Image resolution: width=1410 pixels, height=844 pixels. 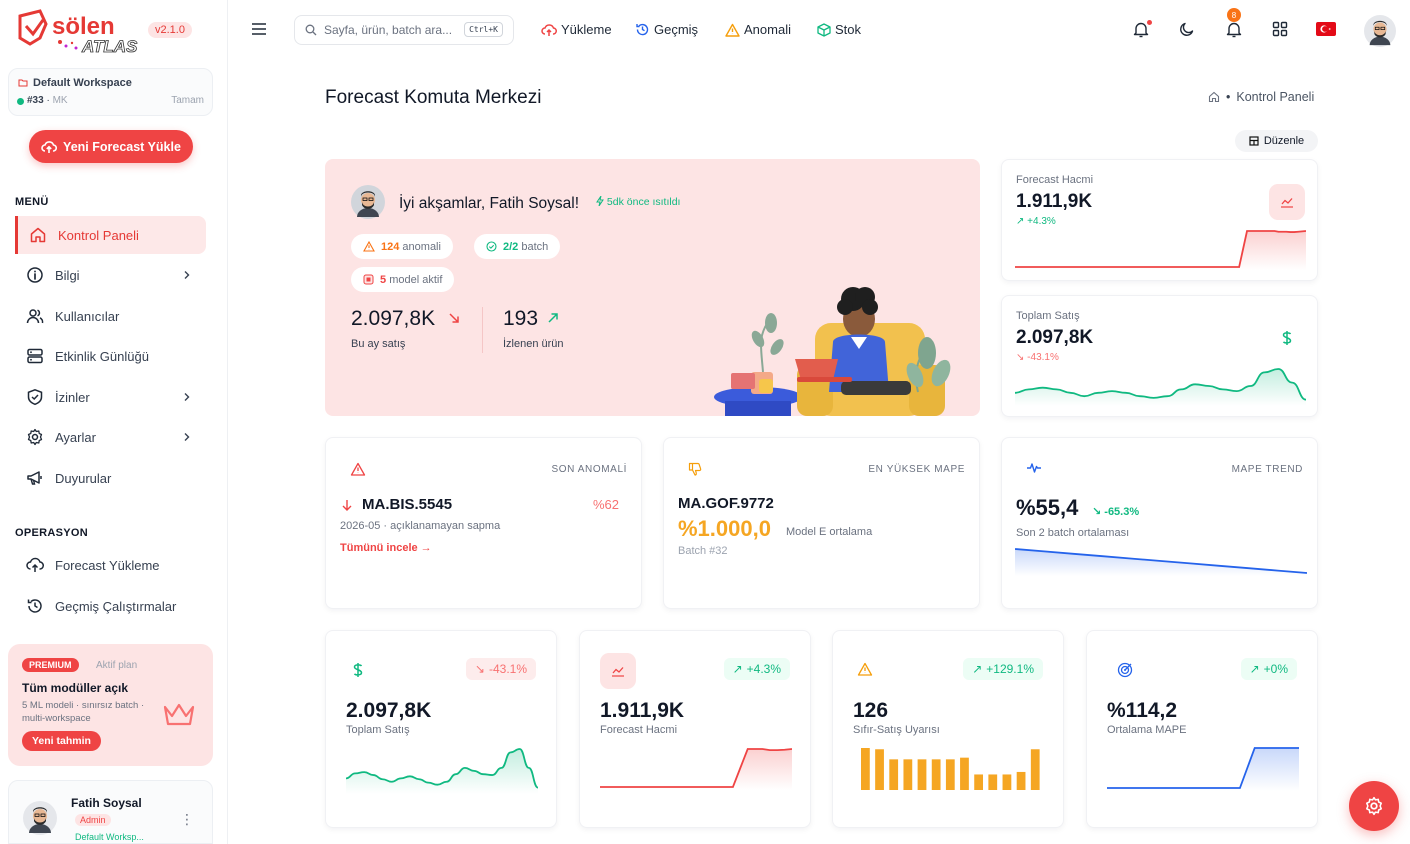 What do you see at coordinates (179, 715) in the screenshot?
I see `crown-icon` at bounding box center [179, 715].